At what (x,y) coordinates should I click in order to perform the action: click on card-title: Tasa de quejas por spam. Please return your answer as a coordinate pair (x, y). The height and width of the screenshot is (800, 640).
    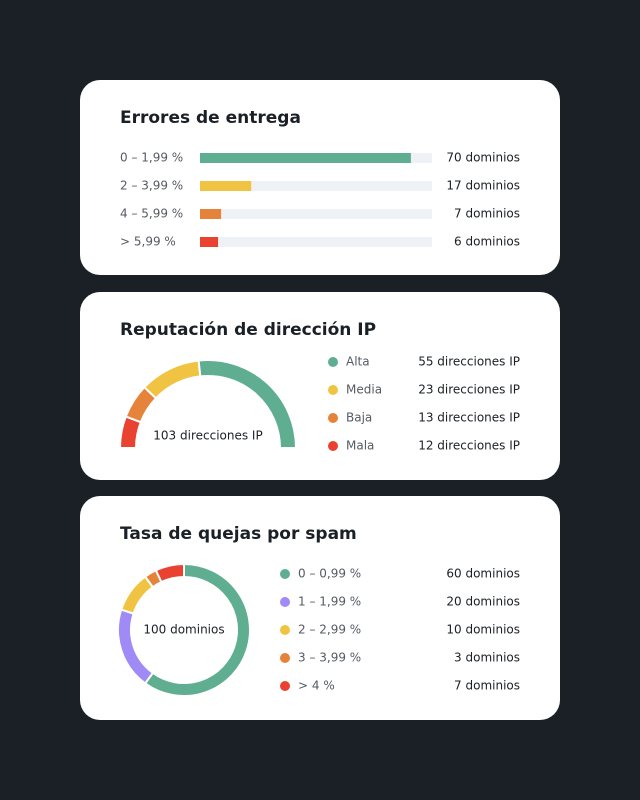
    Looking at the image, I should click on (238, 534).